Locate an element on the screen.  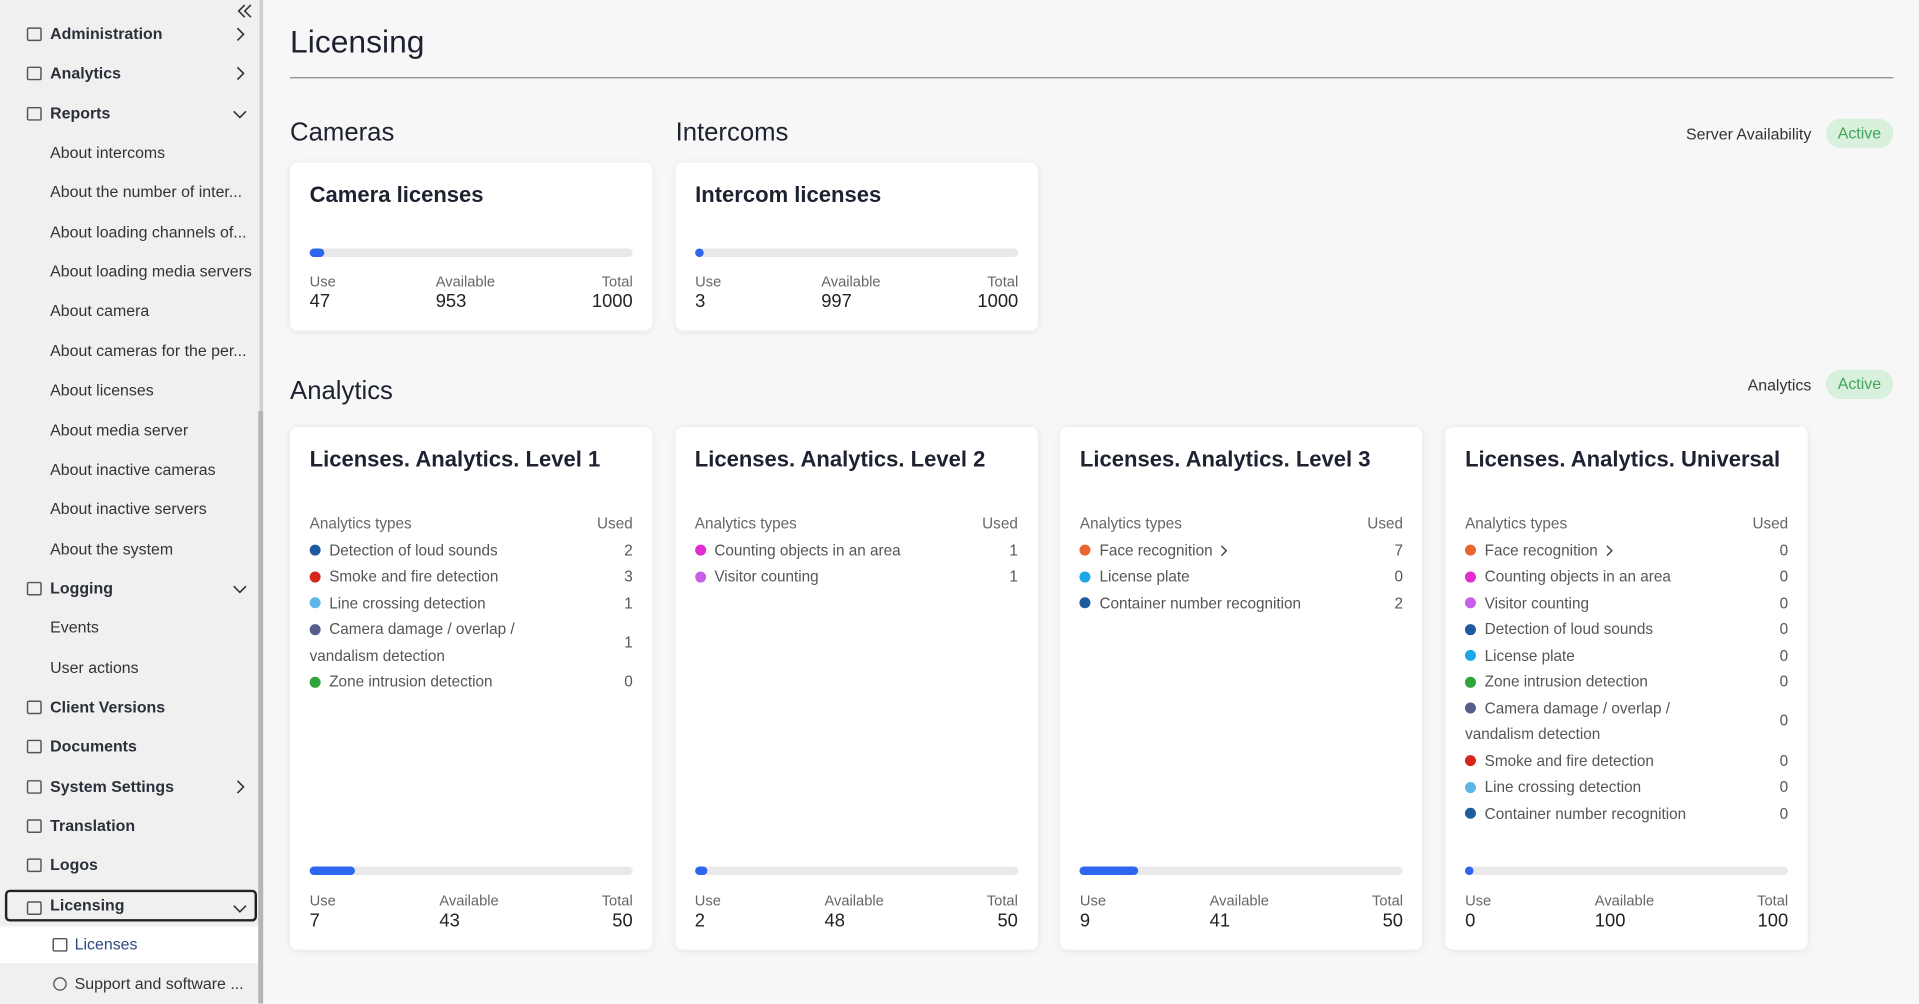
nav-item: Logos is located at coordinates (129, 865).